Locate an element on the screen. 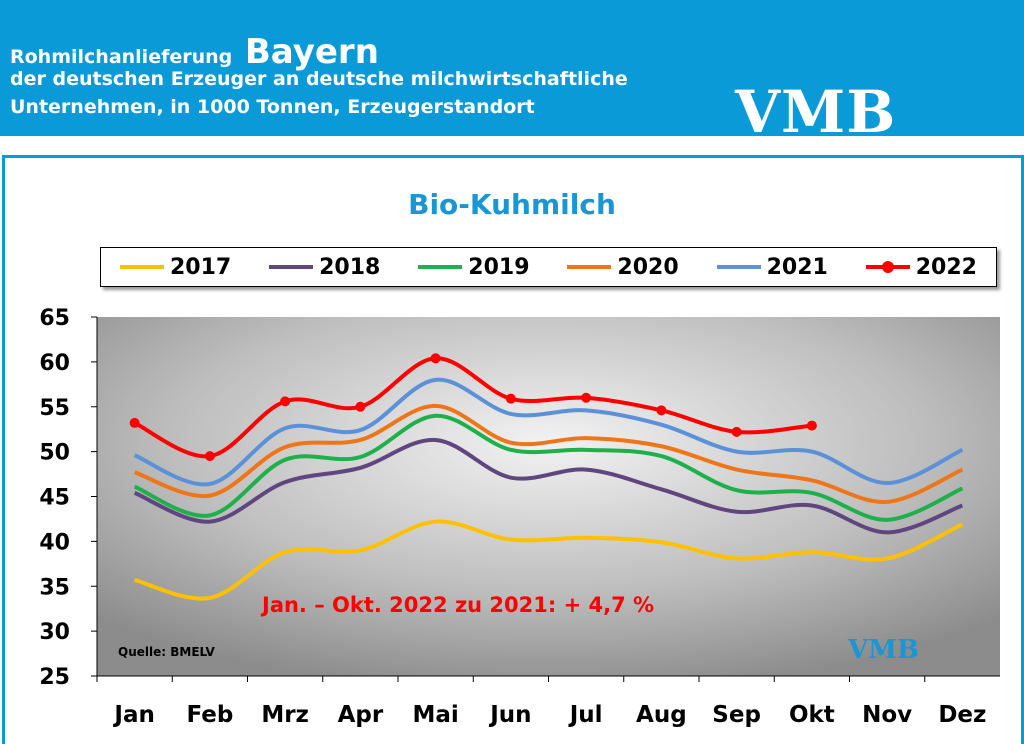 This screenshot has width=1024, height=744. x-tick-label: Apr is located at coordinates (361, 715).